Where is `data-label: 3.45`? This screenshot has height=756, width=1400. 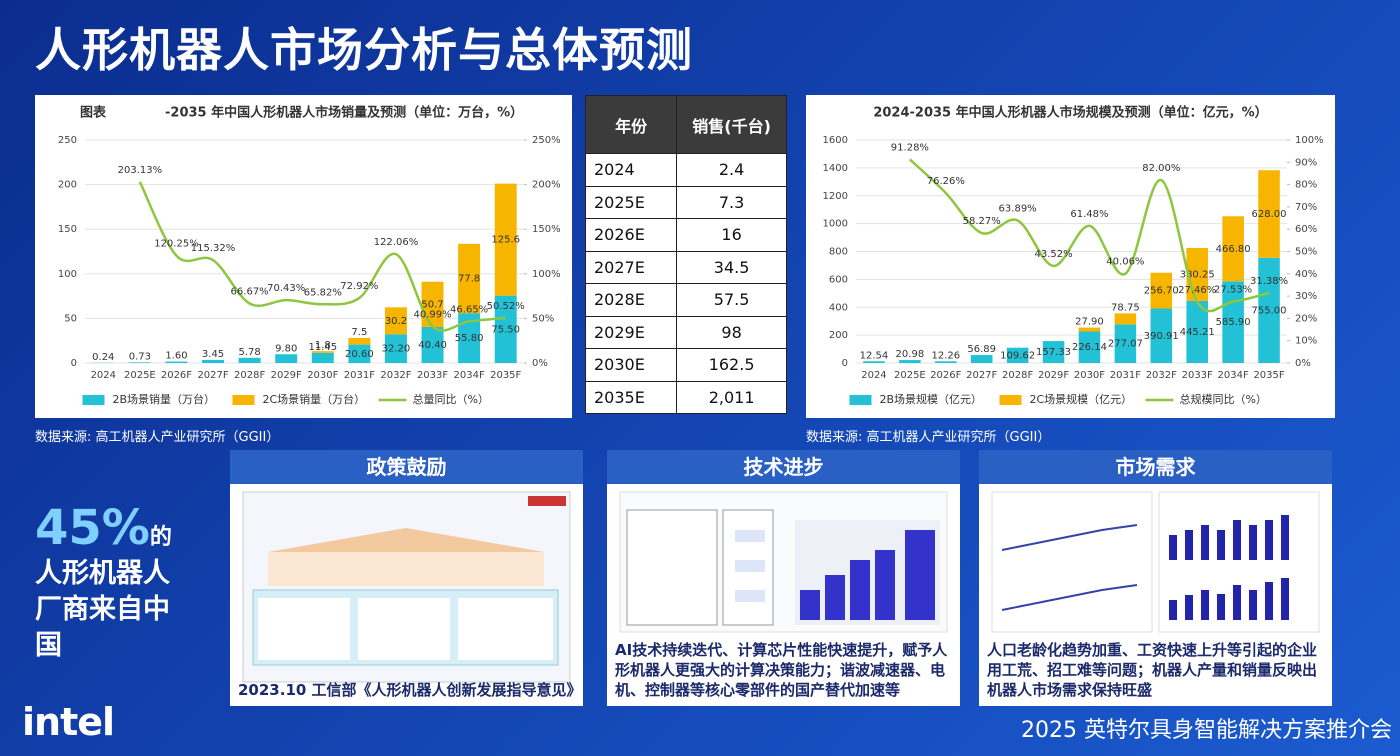
data-label: 3.45 is located at coordinates (213, 354).